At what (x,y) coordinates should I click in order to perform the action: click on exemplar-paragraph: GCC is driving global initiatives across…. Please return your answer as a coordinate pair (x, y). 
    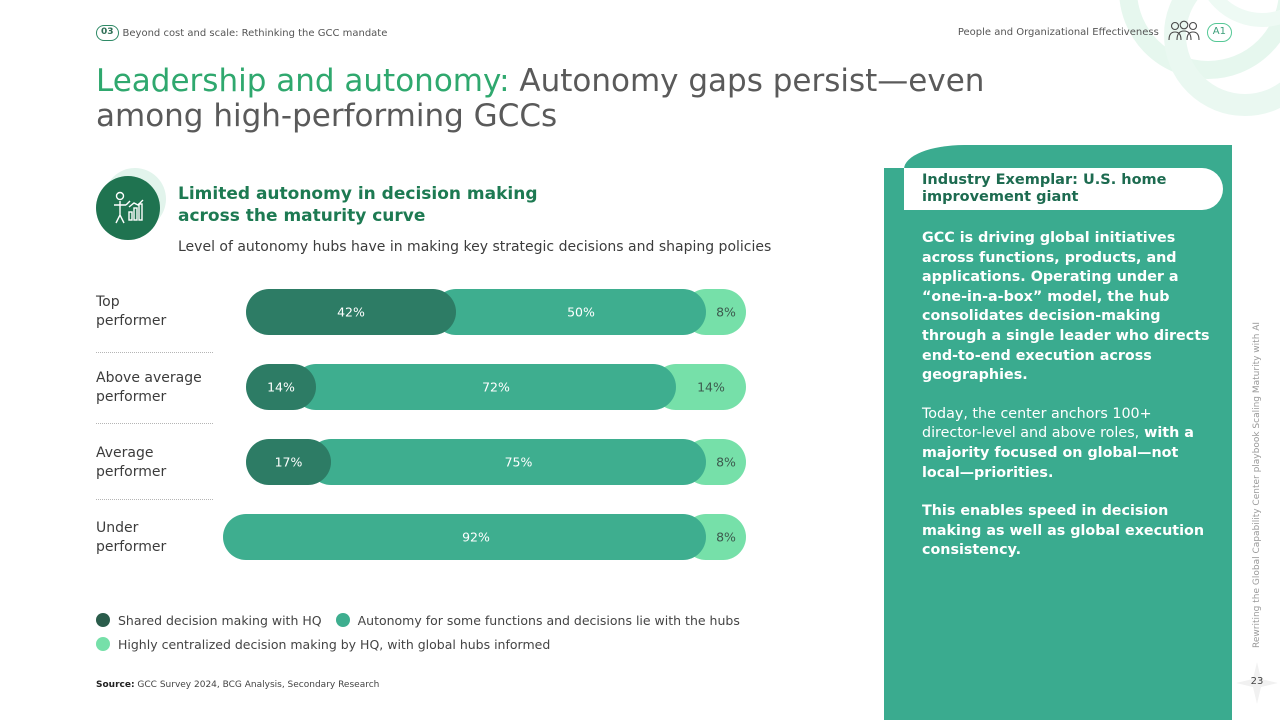
    Looking at the image, I should click on (1066, 307).